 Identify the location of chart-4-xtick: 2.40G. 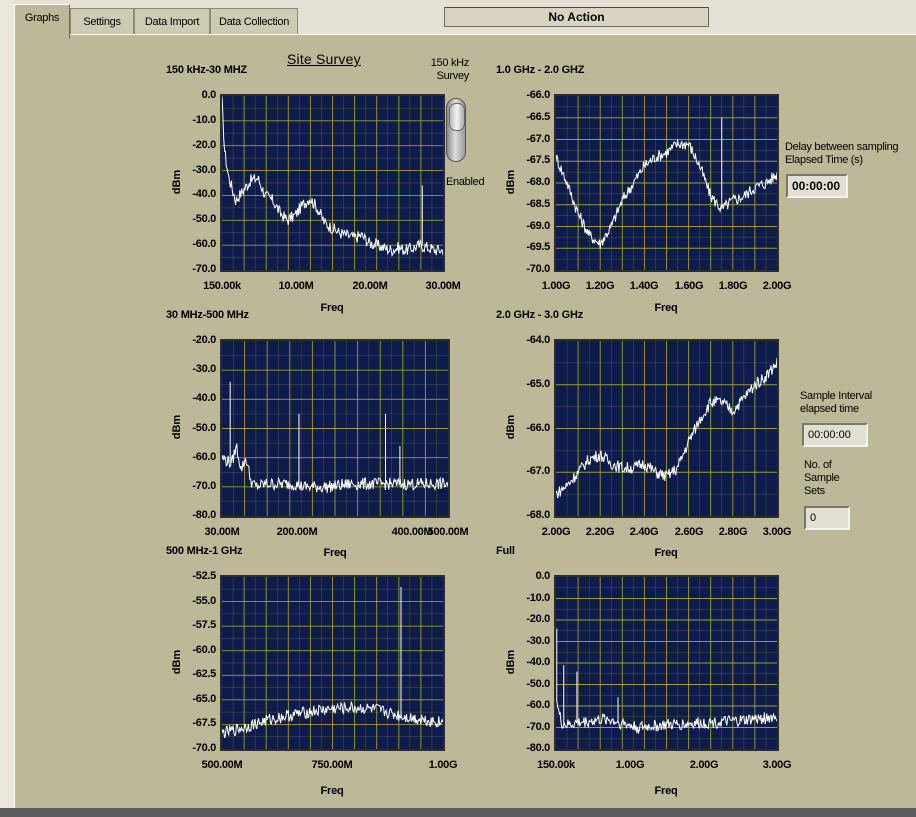
(644, 532).